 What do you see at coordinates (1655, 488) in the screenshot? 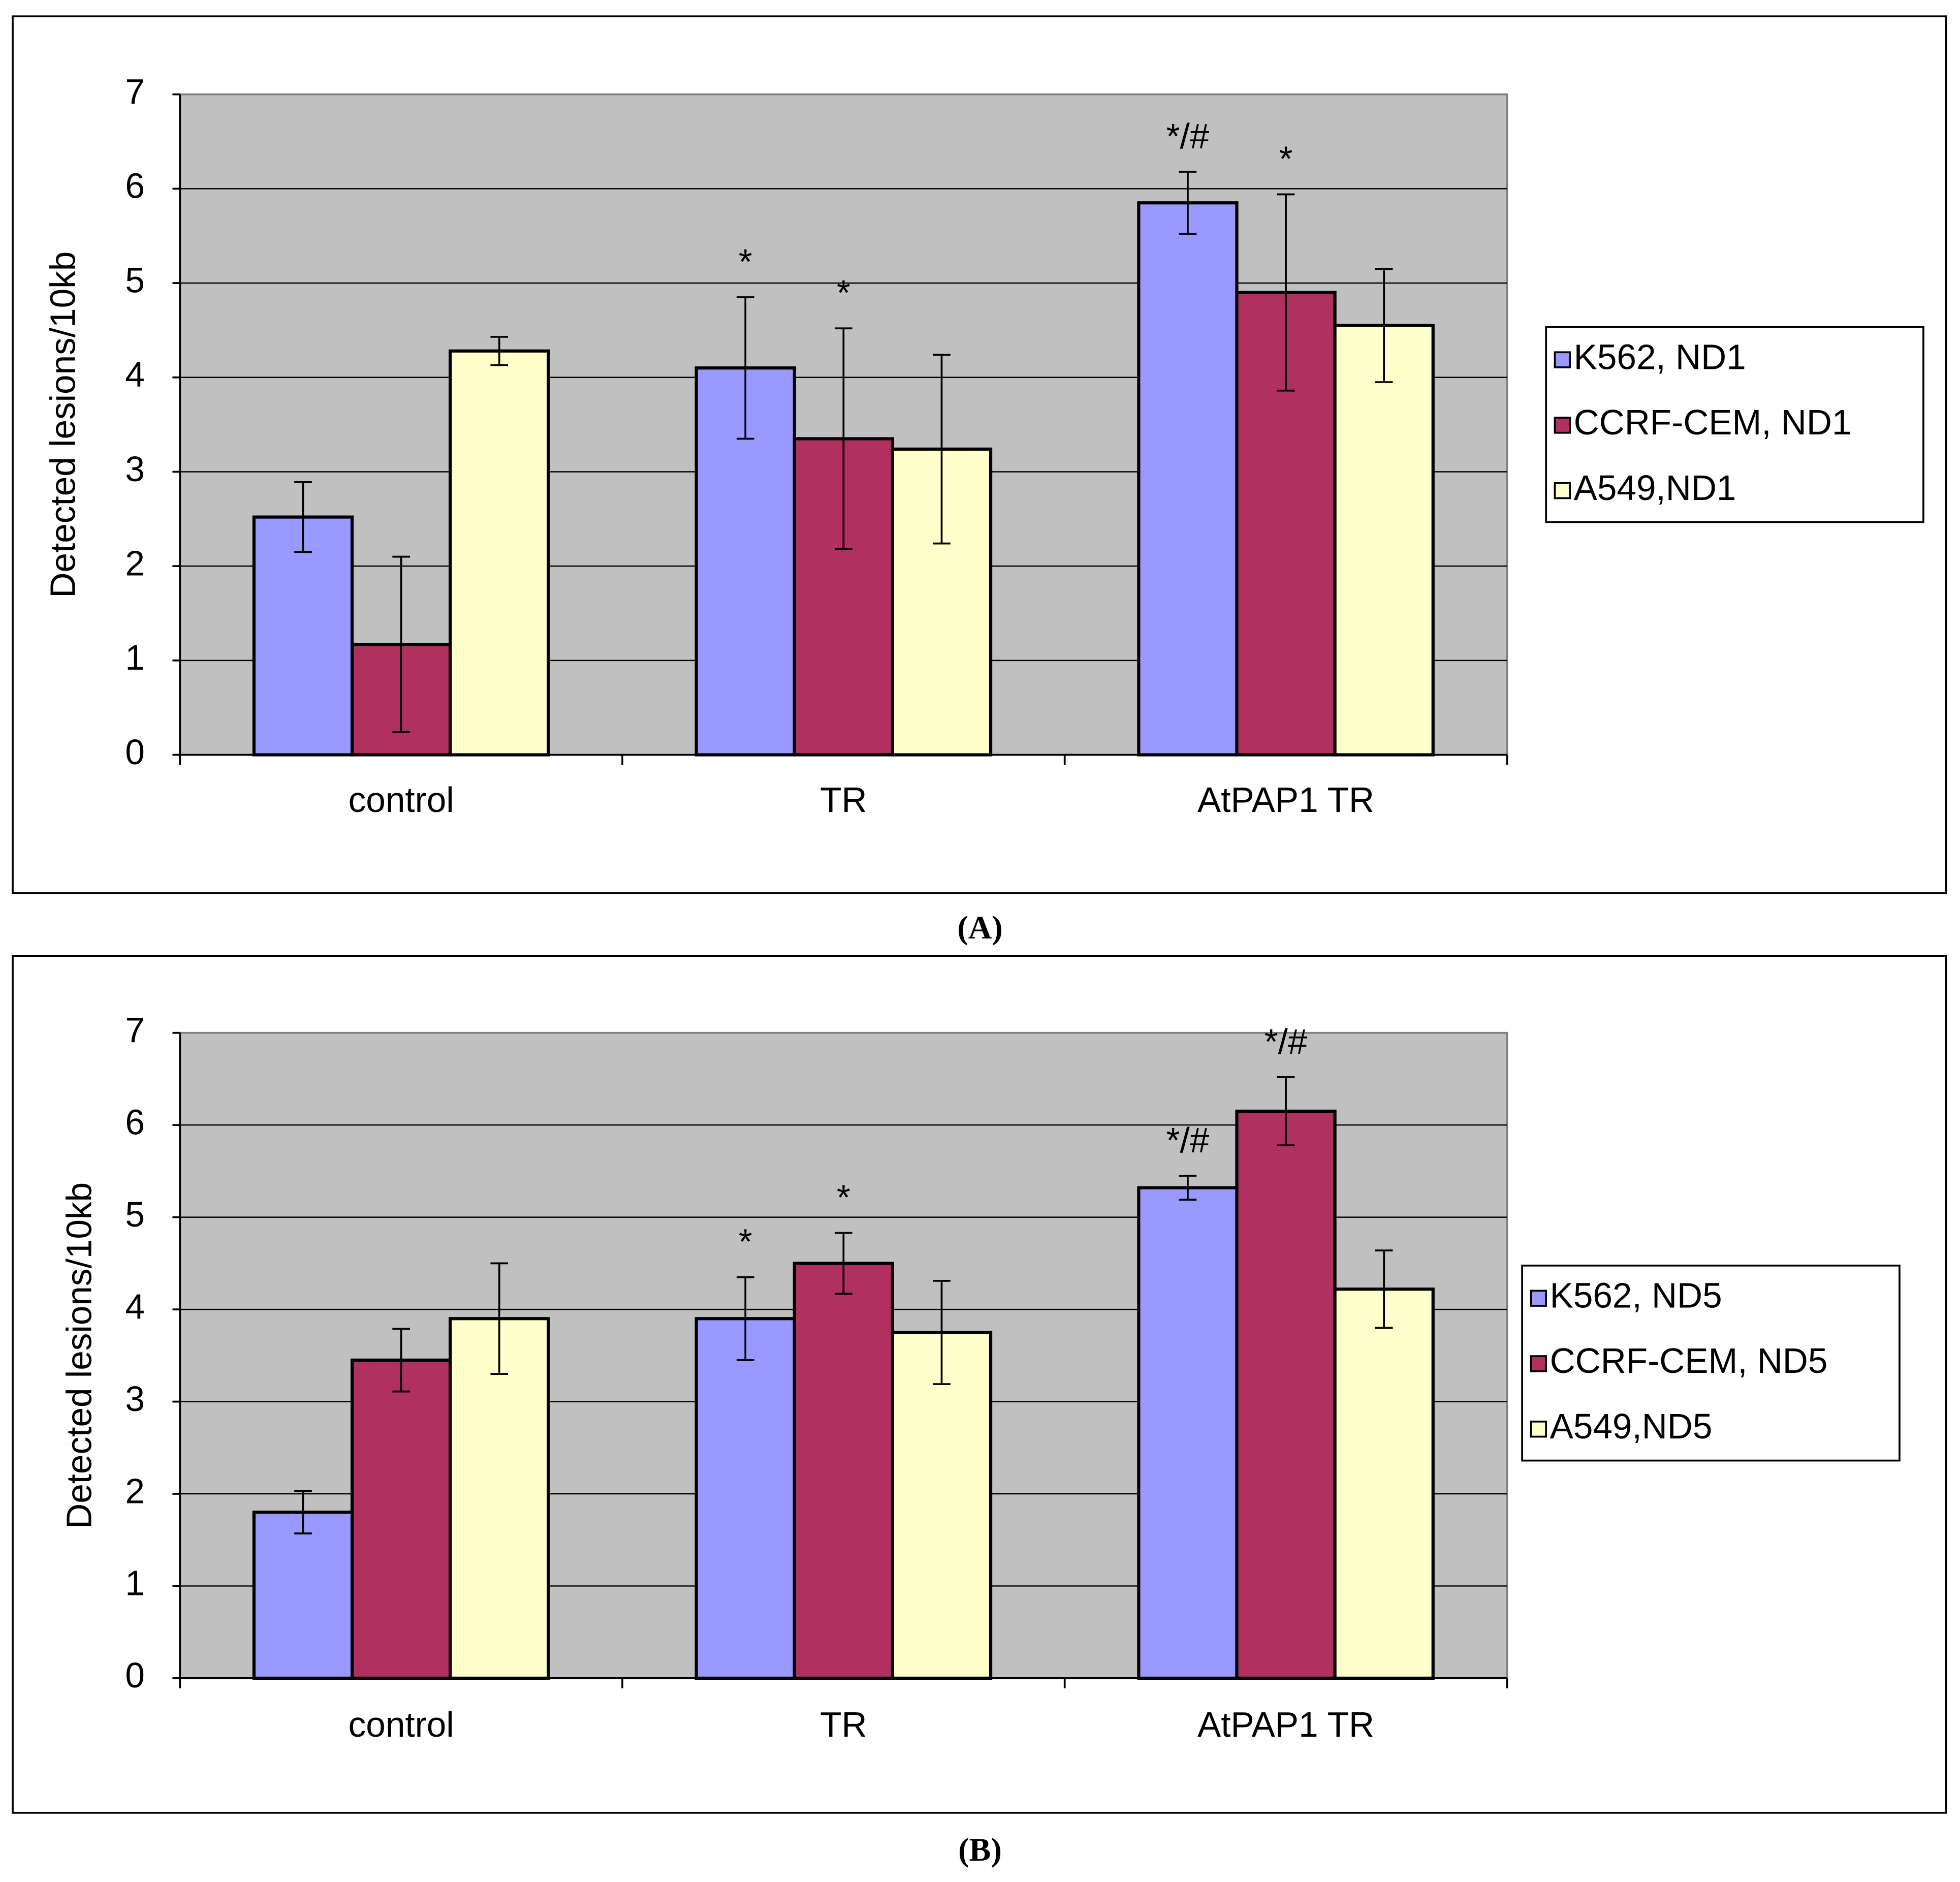
I see `legend-label: A549,ND1` at bounding box center [1655, 488].